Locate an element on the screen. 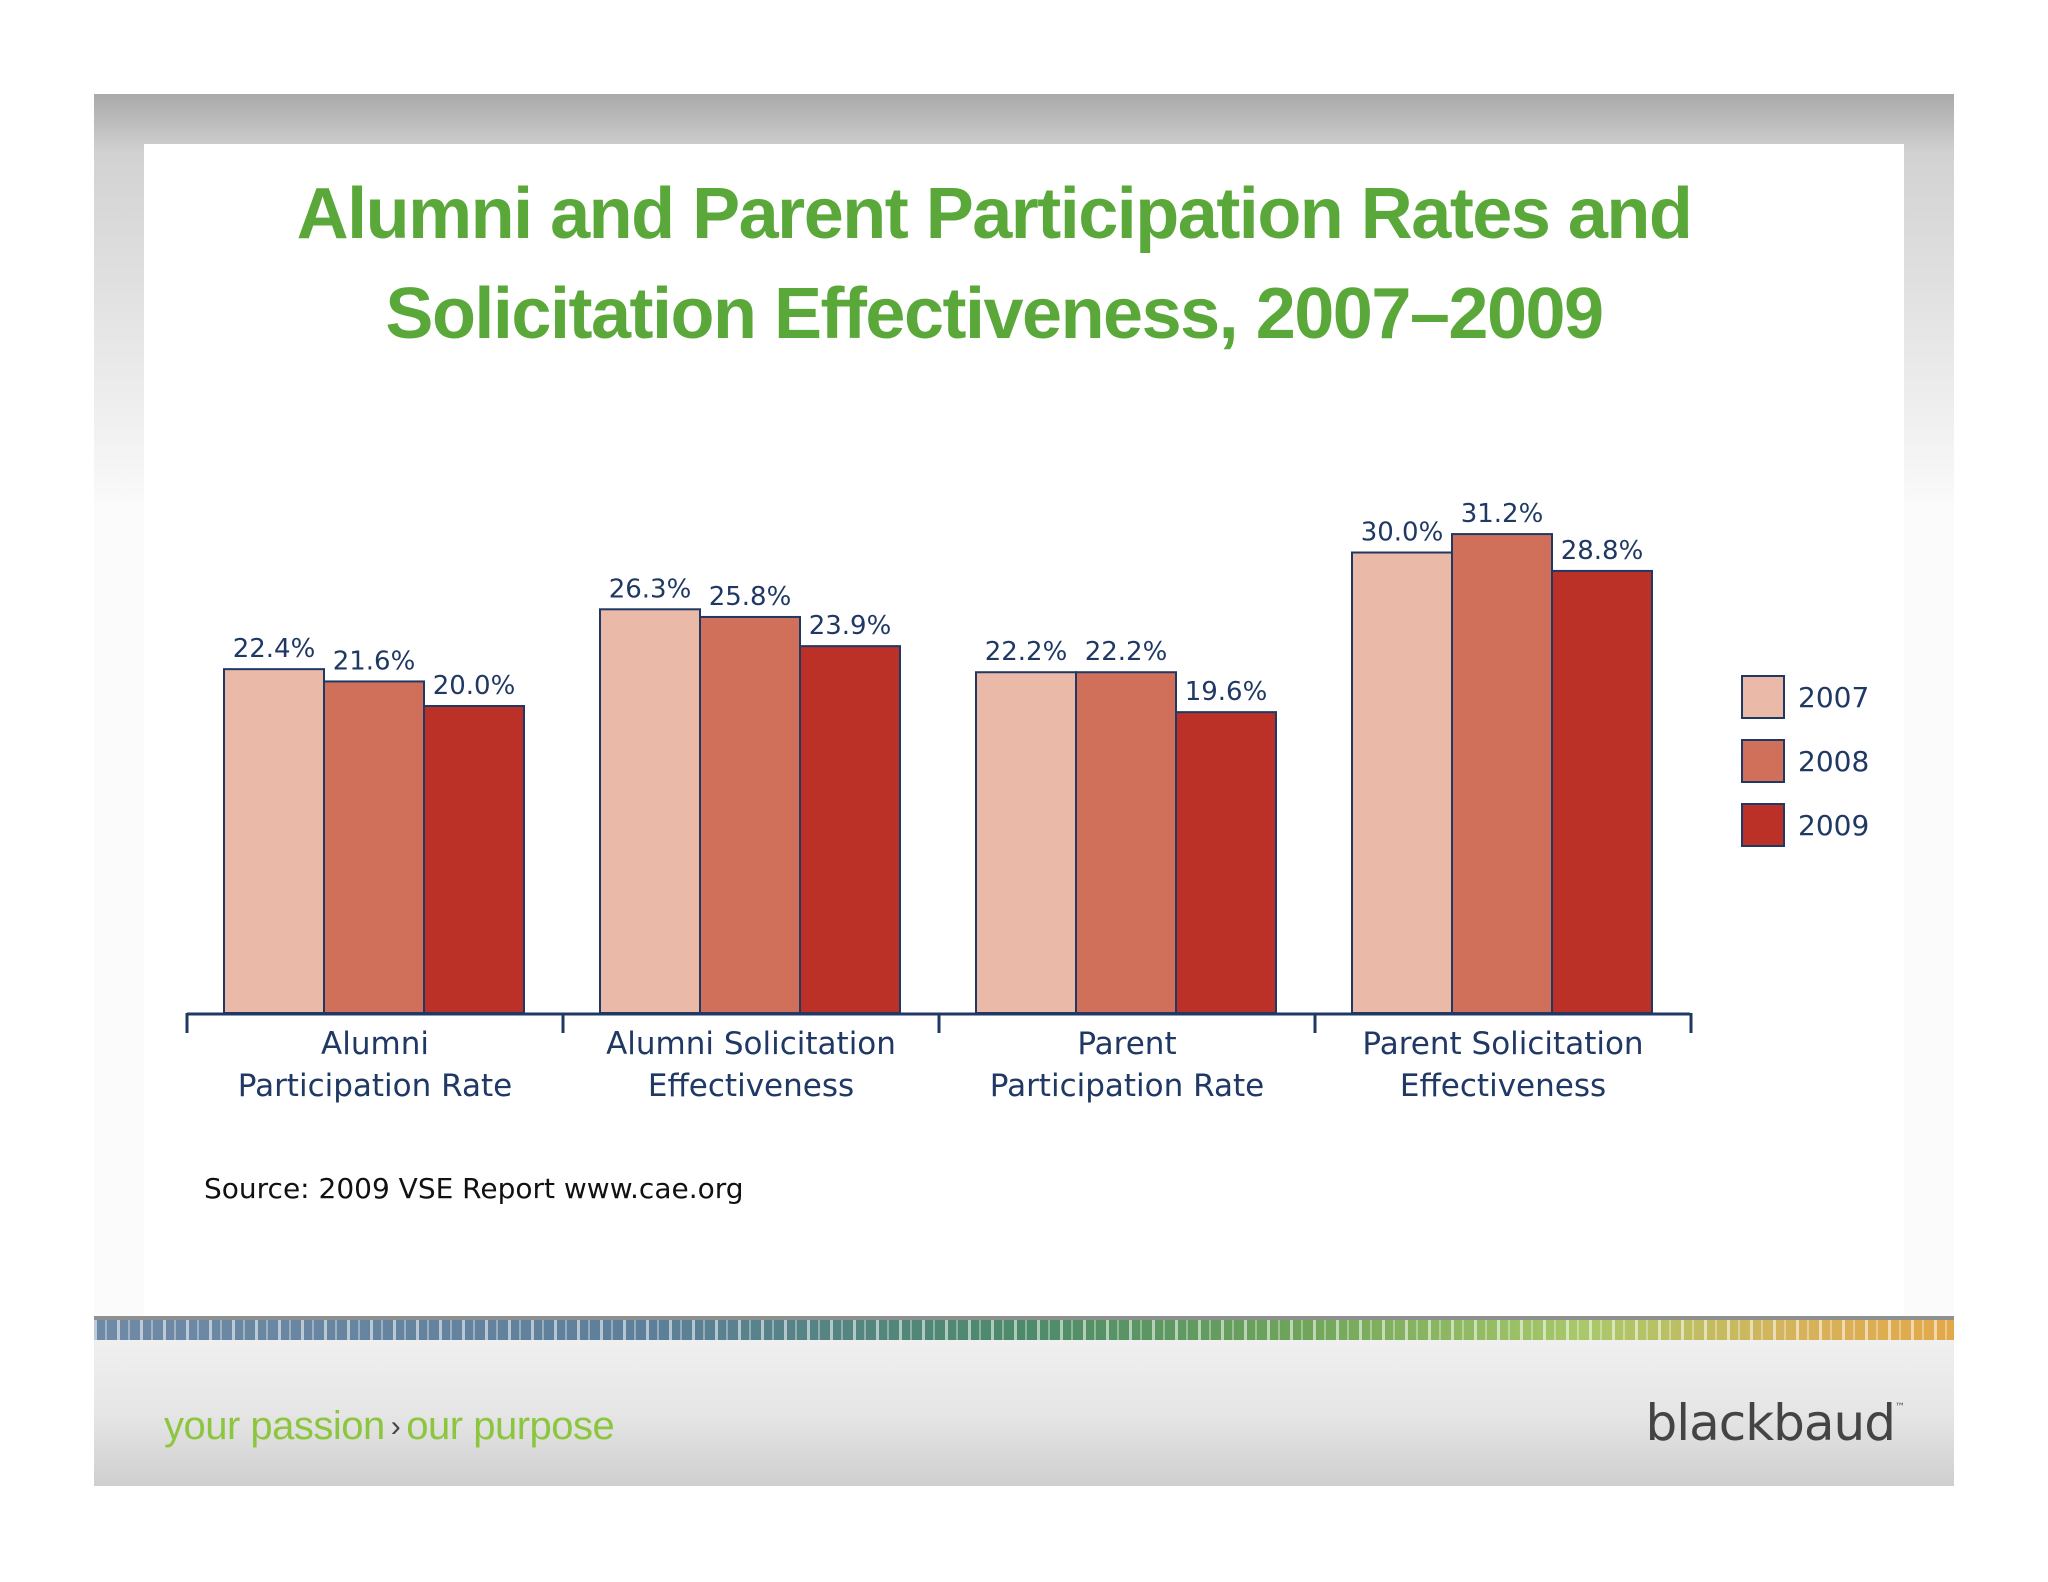  category-label-2-1: Participation Rate is located at coordinates (1127, 1086).